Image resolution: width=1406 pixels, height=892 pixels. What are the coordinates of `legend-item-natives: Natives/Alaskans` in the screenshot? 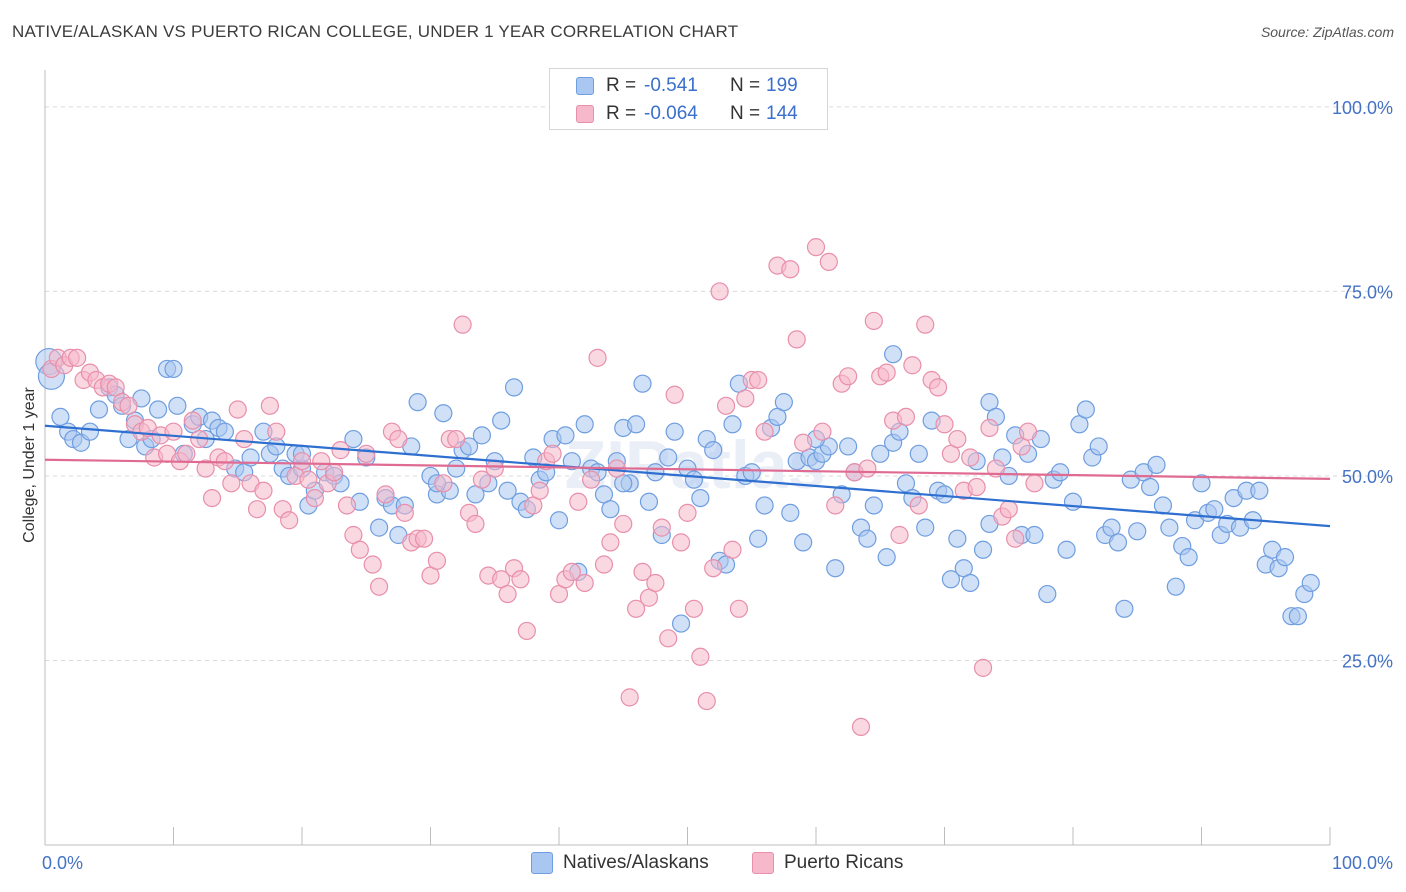 It's located at (620, 863).